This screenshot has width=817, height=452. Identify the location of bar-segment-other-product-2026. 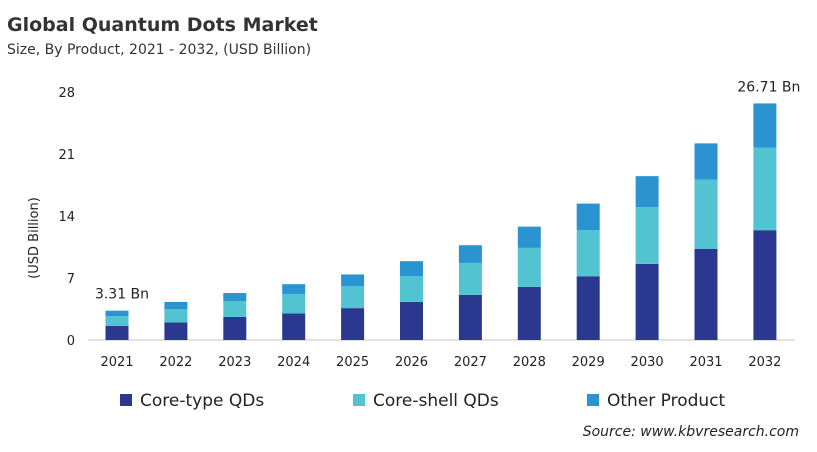
(411, 269).